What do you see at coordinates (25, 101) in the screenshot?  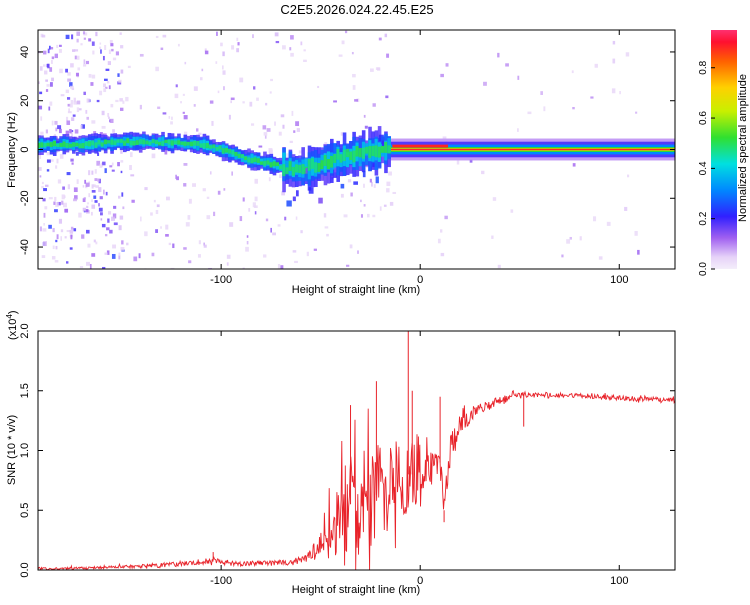 I see `spec-ytick-label-3: 20` at bounding box center [25, 101].